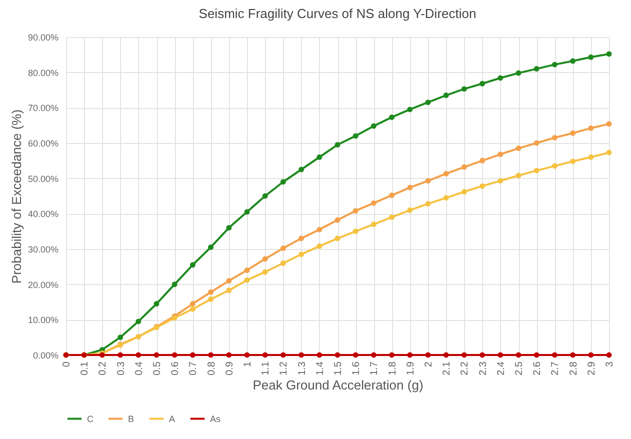 The width and height of the screenshot is (631, 439). What do you see at coordinates (302, 368) in the screenshot?
I see `x-tick-label: 1.3` at bounding box center [302, 368].